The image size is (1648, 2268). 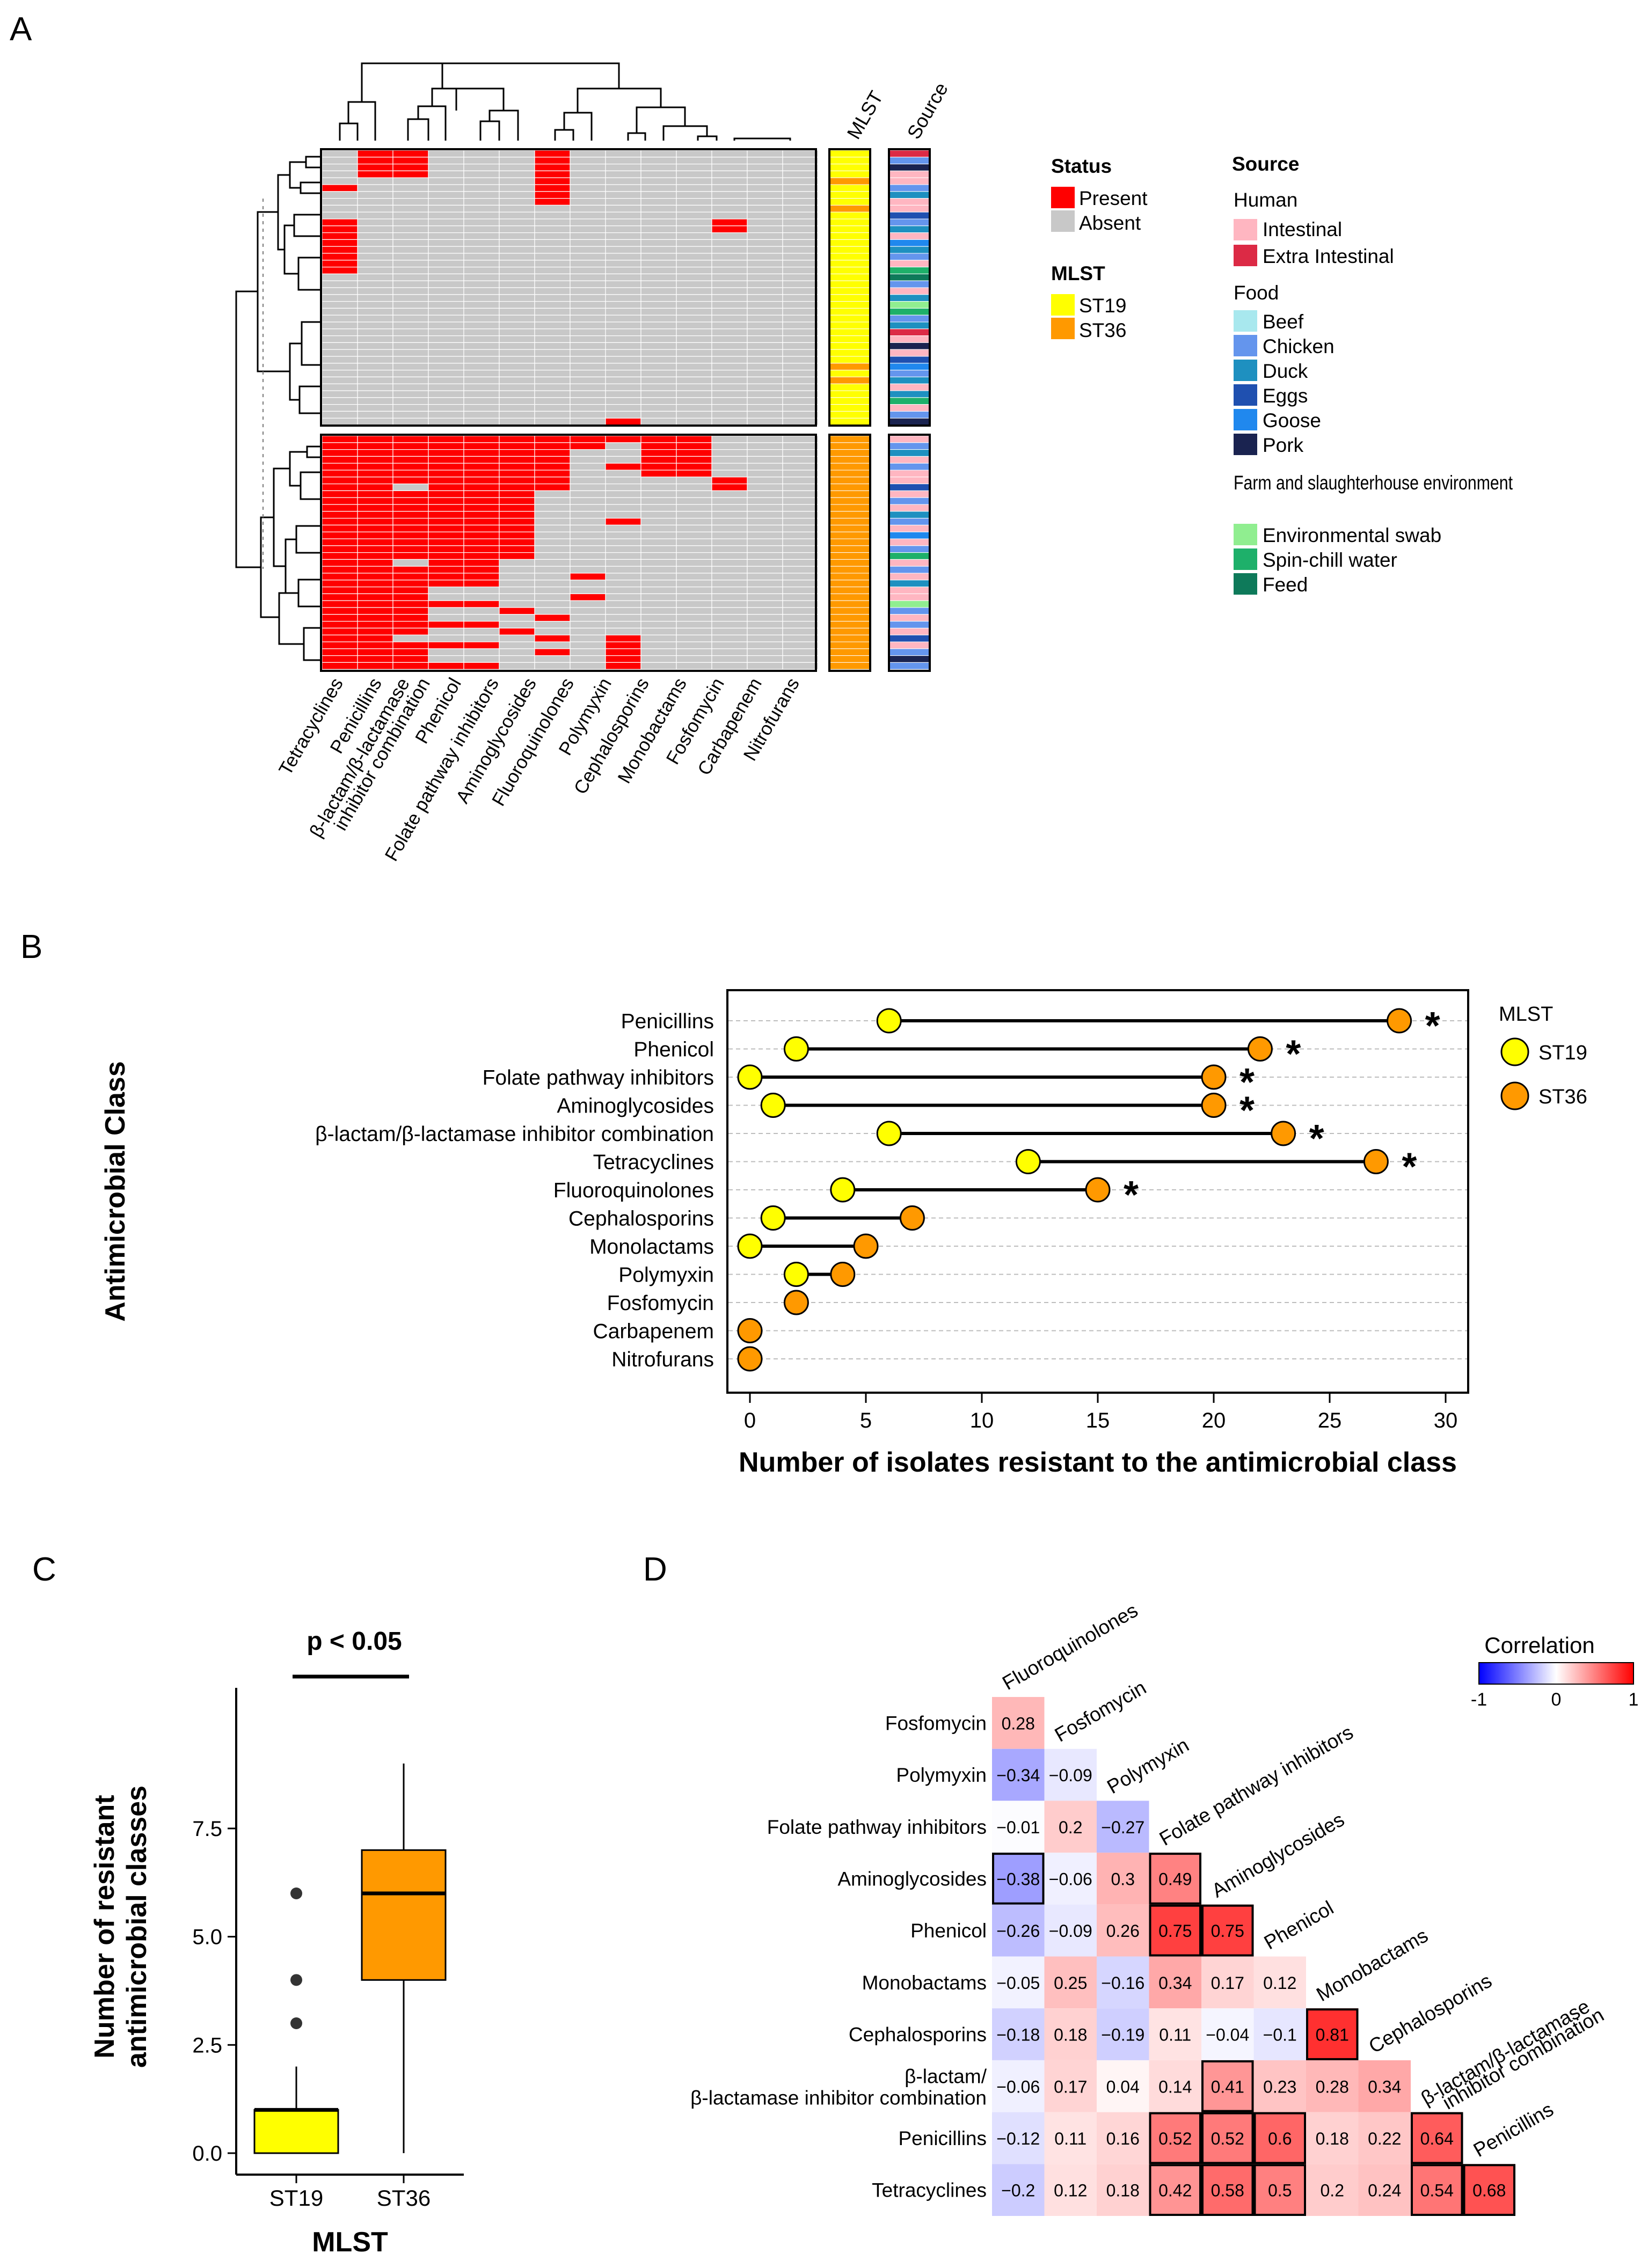 I want to click on correlation-value: 0.64, so click(x=1437, y=2139).